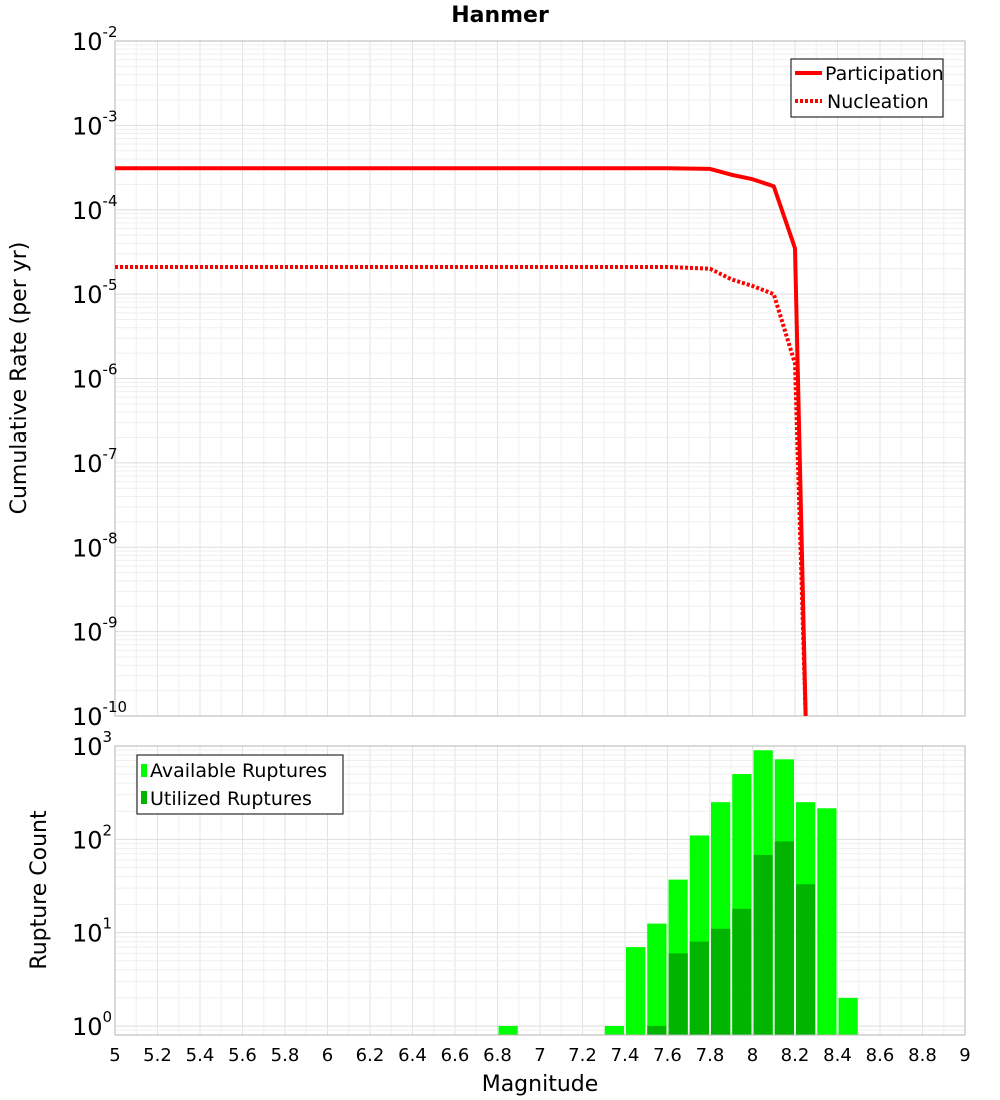 The image size is (1000, 1100). I want to click on bottom-y-axis-label: Rupture Count, so click(39, 890).